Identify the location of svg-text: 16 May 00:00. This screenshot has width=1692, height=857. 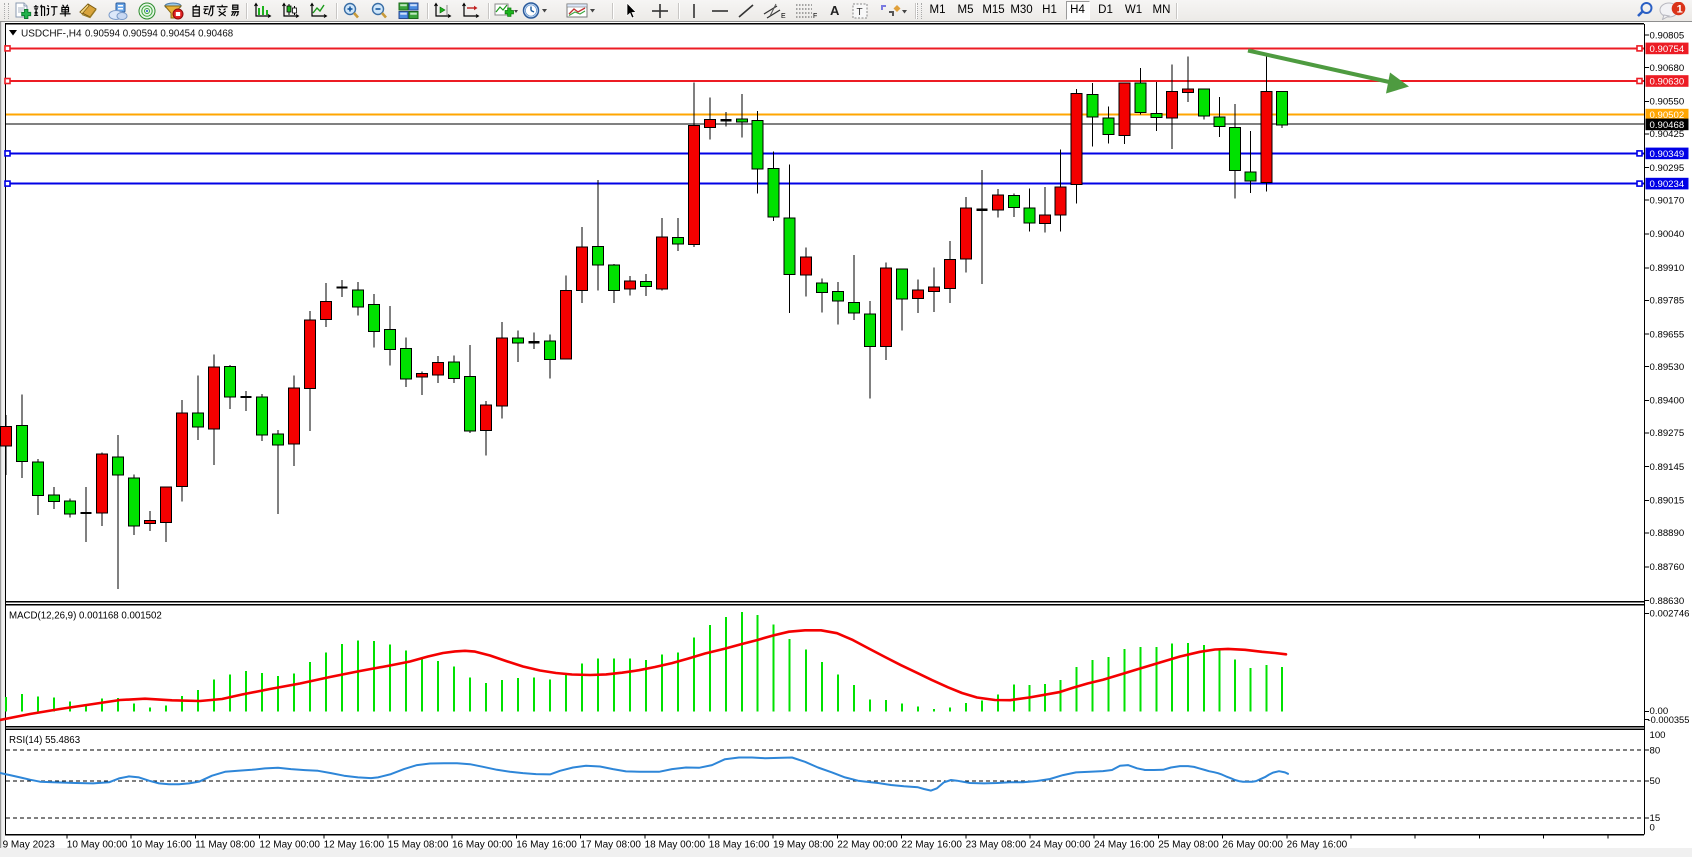
(482, 845).